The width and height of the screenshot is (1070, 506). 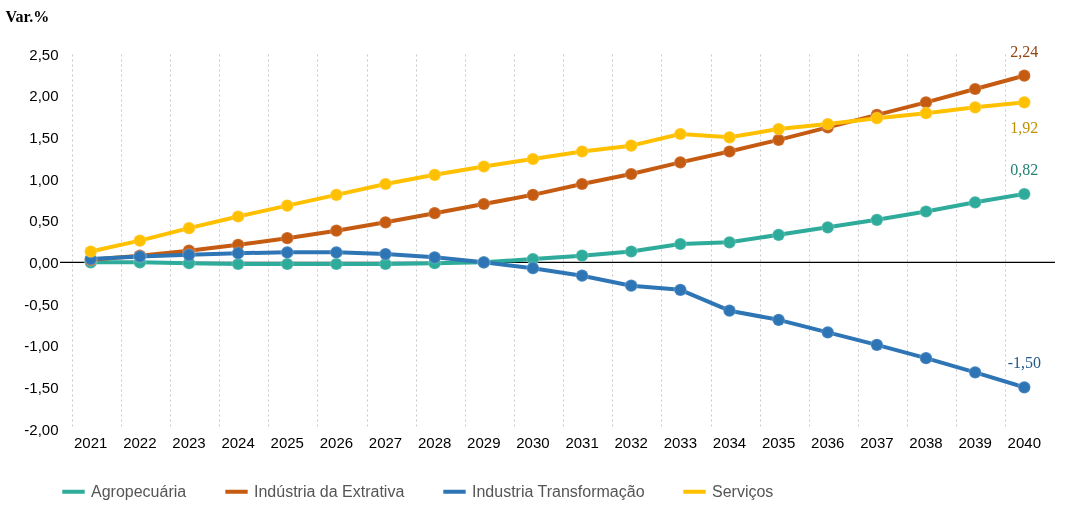 I want to click on y-tick-label: 0,50, so click(x=44, y=221).